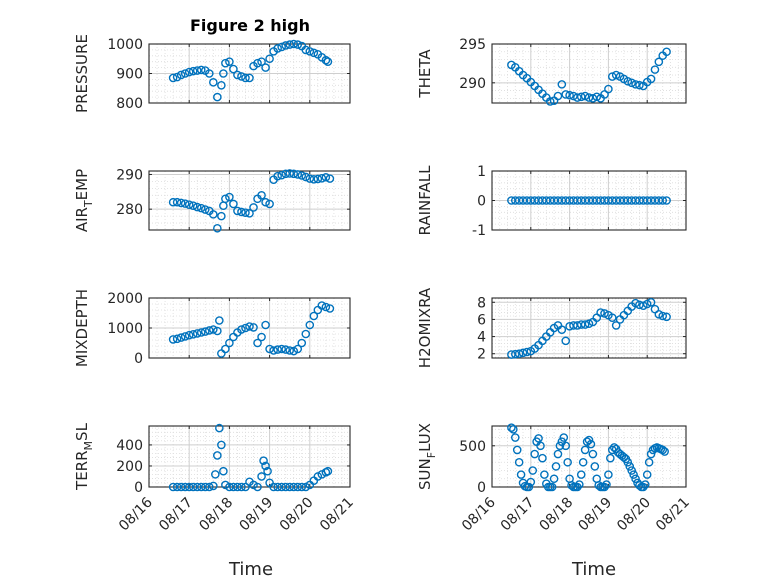  What do you see at coordinates (593, 569) in the screenshot?
I see `x-axis-label-right: Time` at bounding box center [593, 569].